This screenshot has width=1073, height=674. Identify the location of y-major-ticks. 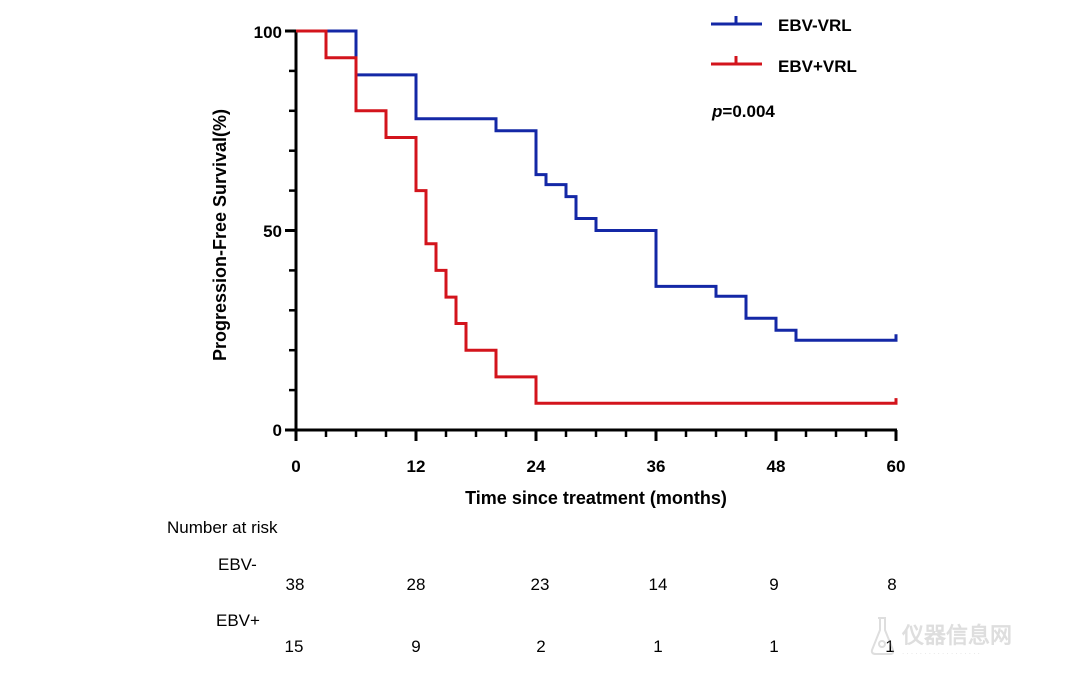
(290, 230).